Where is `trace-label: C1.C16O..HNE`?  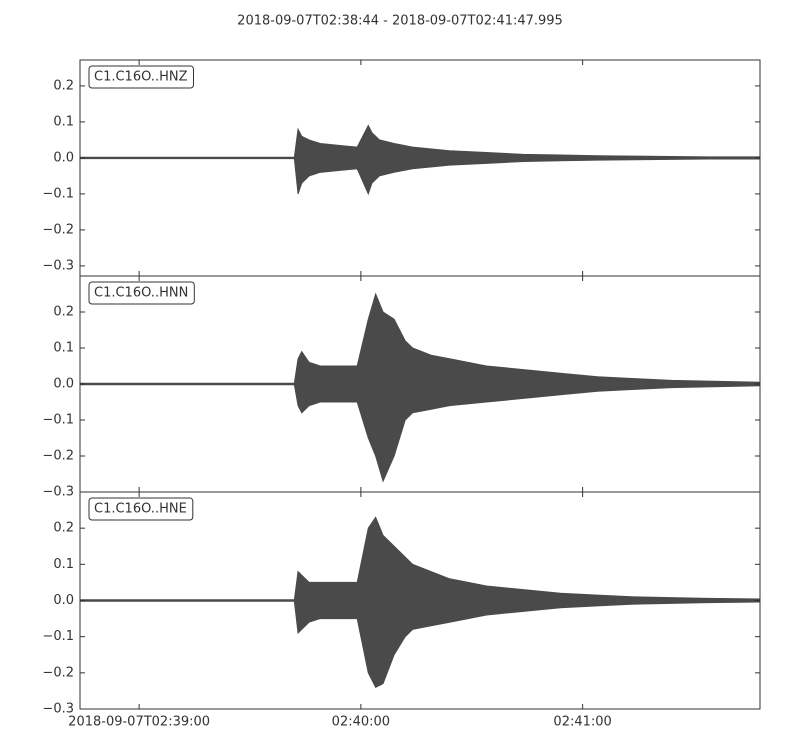 trace-label: C1.C16O..HNE is located at coordinates (140, 509).